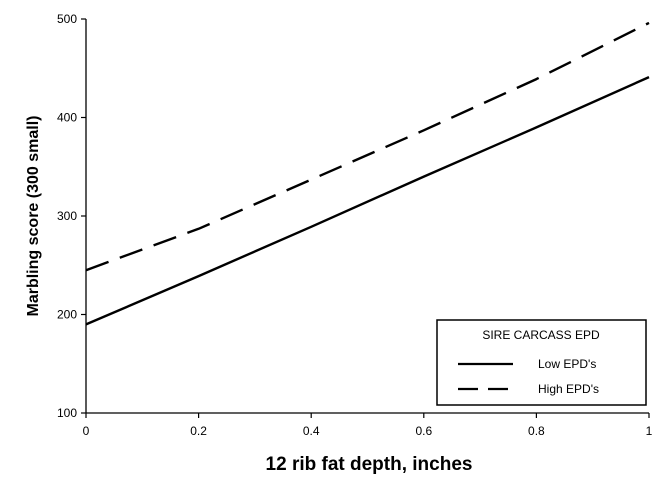  Describe the element at coordinates (67, 413) in the screenshot. I see `y-tick-label: 100` at that location.